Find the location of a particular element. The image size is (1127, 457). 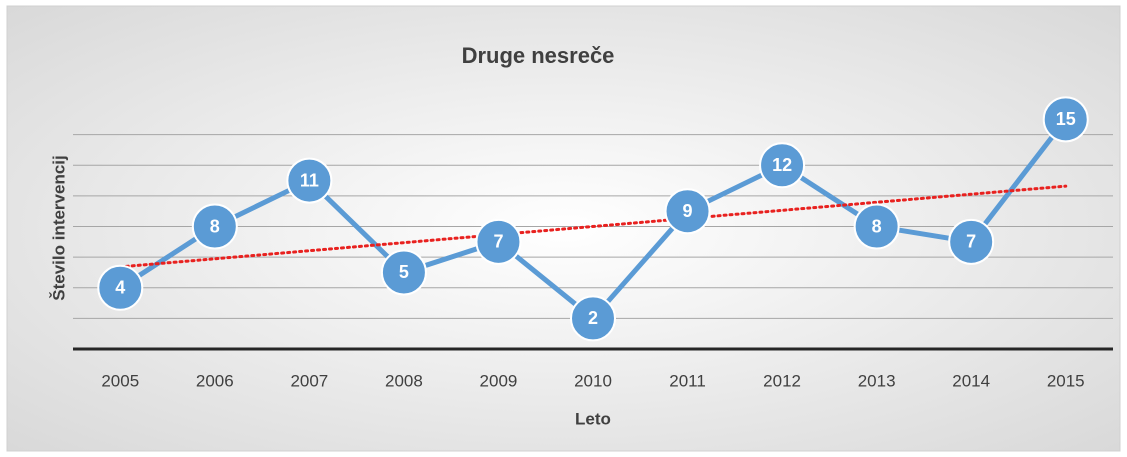

data-label: 12 is located at coordinates (782, 165).